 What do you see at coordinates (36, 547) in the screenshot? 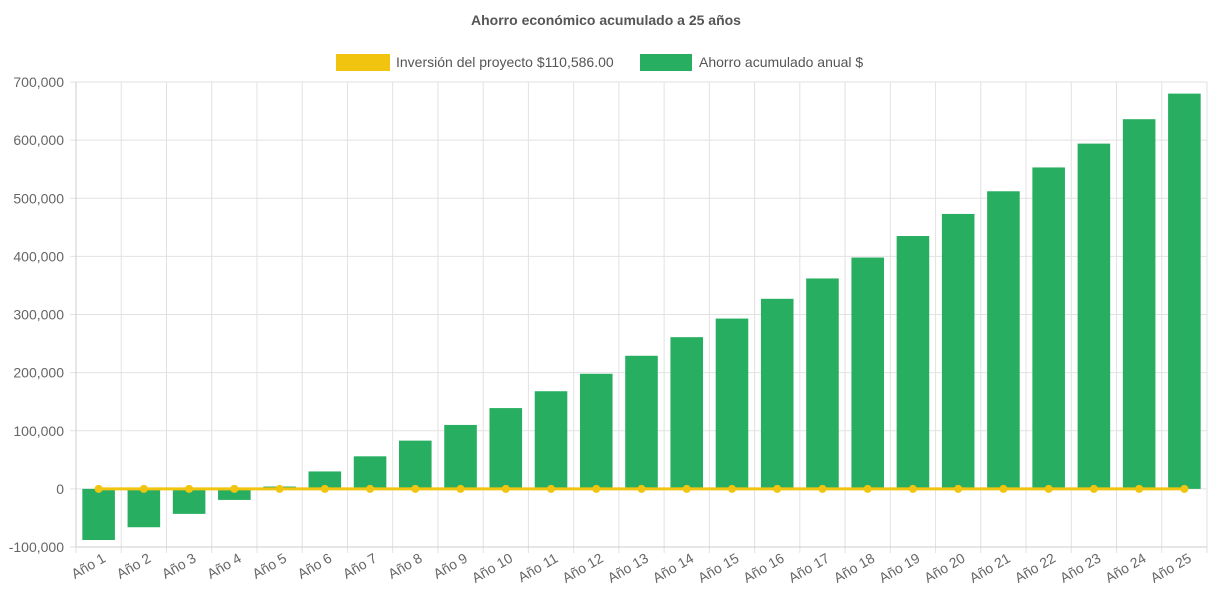
I see `y-tick-label: -100,000` at bounding box center [36, 547].